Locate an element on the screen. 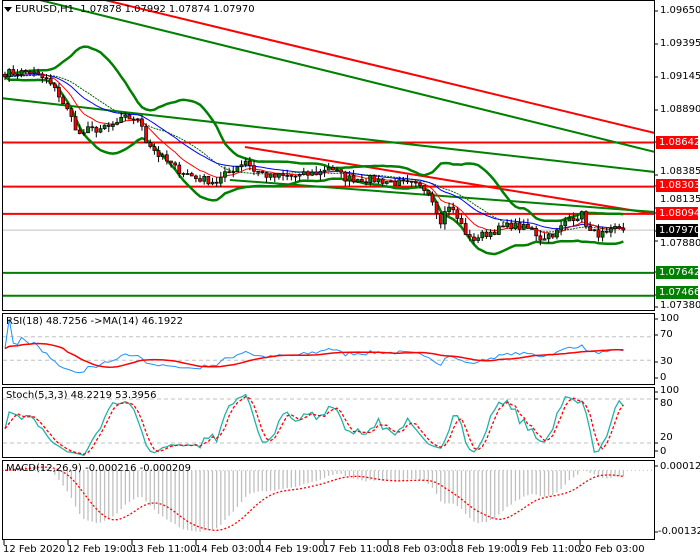 This screenshot has height=560, width=700. stoch-axis-label: 20 is located at coordinates (666, 437).